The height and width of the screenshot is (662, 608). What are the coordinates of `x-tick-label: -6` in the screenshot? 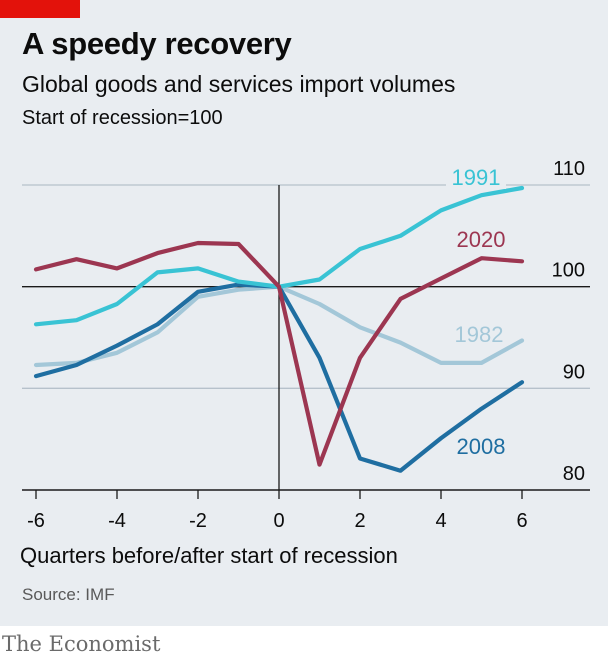 It's located at (36, 521).